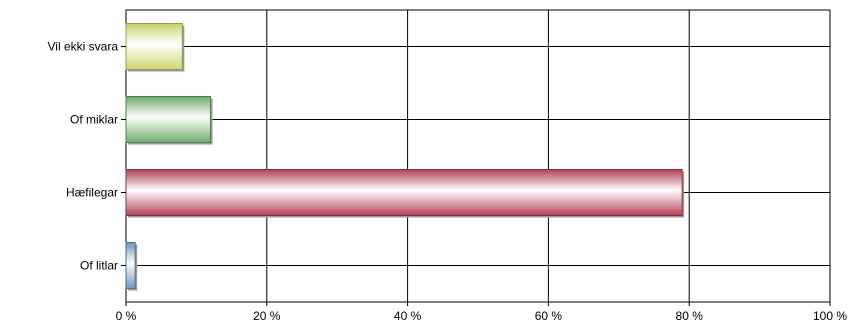 The height and width of the screenshot is (325, 858). Describe the element at coordinates (267, 316) in the screenshot. I see `x-tick-label: 20 %` at that location.